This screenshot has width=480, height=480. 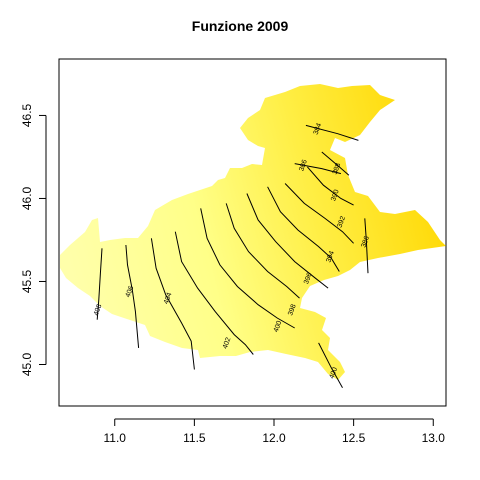 I want to click on chart-title: Funzione 2009, so click(x=240, y=26).